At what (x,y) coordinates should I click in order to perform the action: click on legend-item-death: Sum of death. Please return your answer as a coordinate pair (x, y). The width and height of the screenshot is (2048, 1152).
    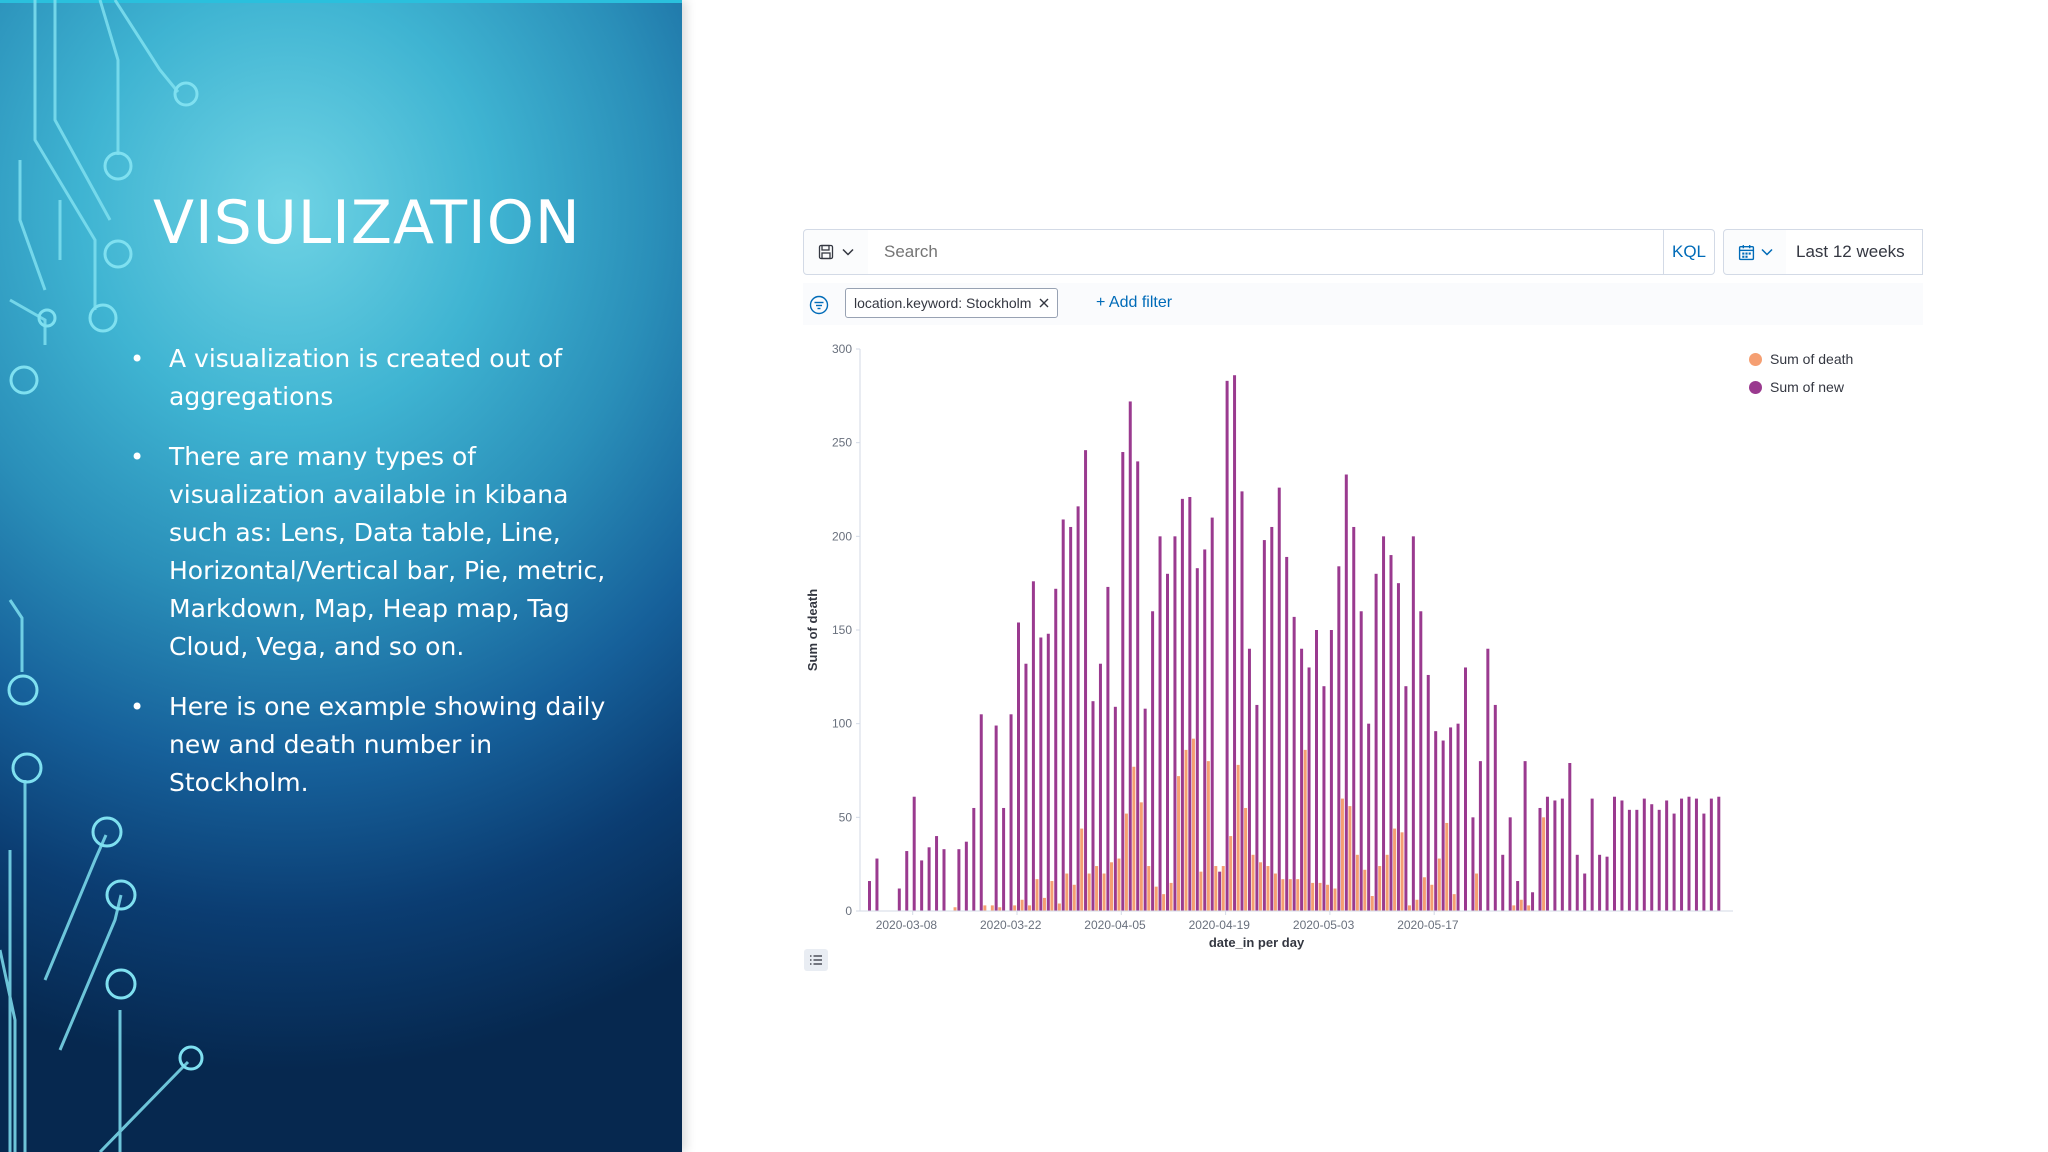
    Looking at the image, I should click on (1801, 359).